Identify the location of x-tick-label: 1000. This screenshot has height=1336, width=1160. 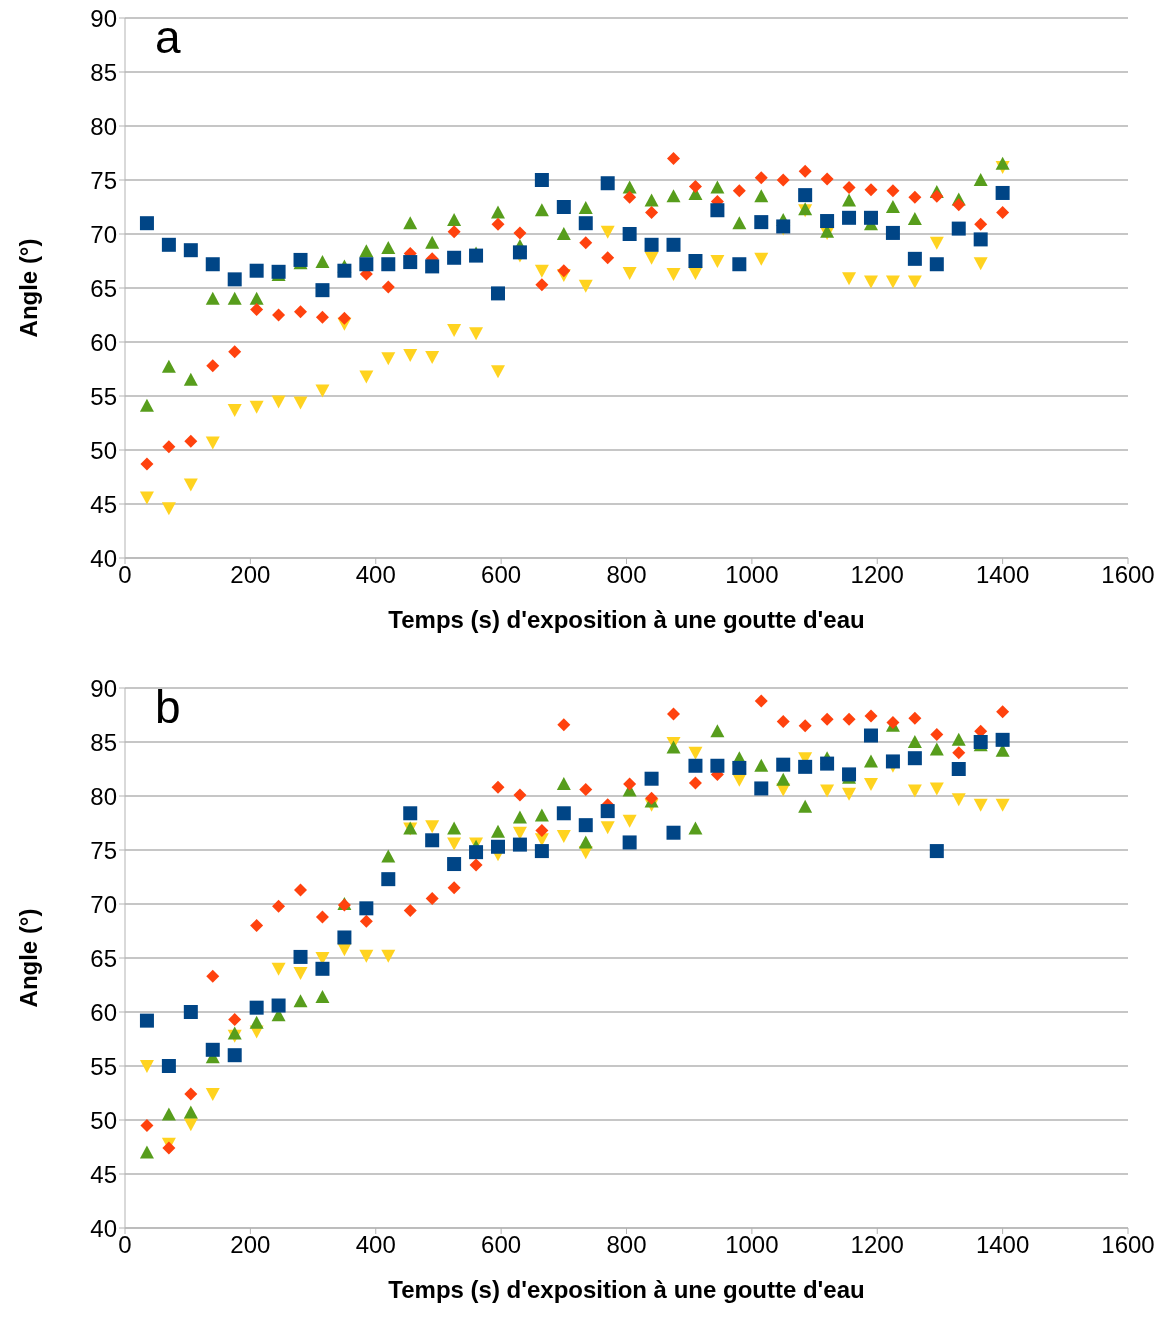
(752, 575).